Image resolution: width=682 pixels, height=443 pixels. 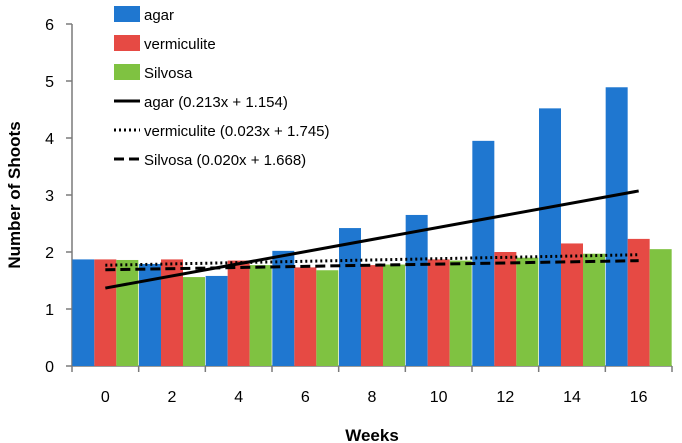 I want to click on legend-label: agar, so click(x=159, y=15).